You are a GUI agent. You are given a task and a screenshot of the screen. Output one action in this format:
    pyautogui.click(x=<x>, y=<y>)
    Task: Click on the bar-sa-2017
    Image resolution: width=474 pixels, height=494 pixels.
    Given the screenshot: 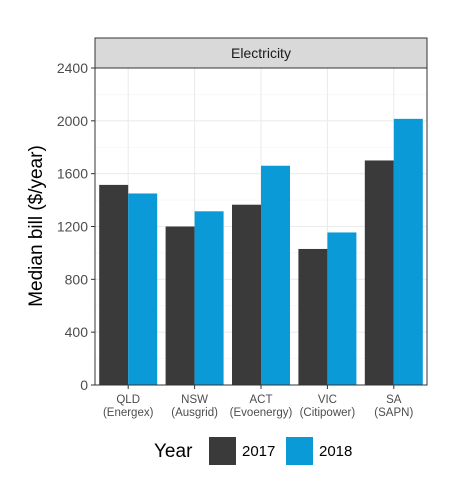 What is the action you would take?
    pyautogui.click(x=379, y=272)
    